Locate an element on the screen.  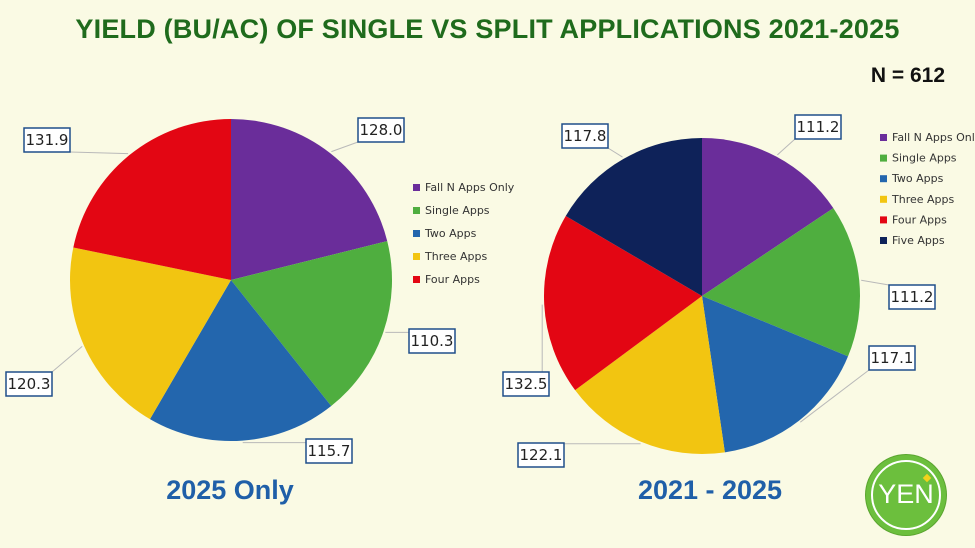
yen-logo: YEN is located at coordinates (906, 495).